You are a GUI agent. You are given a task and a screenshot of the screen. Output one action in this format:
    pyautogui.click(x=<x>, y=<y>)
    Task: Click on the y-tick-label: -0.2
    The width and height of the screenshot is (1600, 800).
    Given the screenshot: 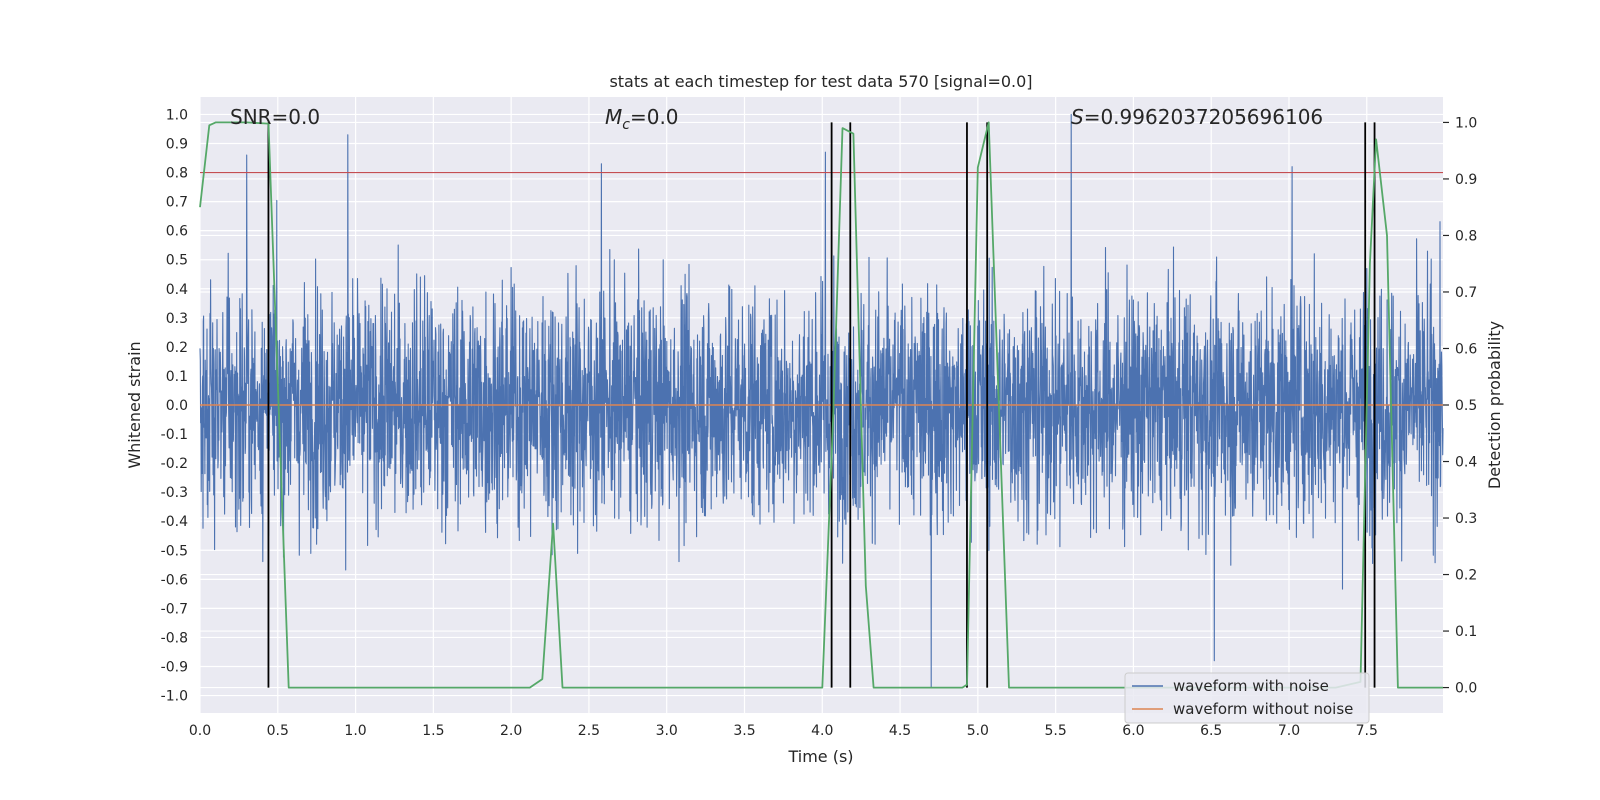 What is the action you would take?
    pyautogui.click(x=174, y=464)
    